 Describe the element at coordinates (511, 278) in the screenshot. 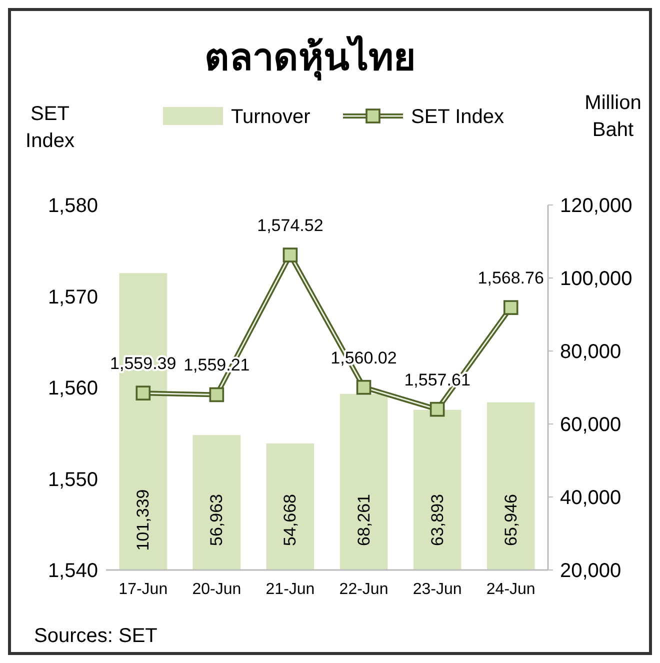

I see `data-label: 1,568.76` at that location.